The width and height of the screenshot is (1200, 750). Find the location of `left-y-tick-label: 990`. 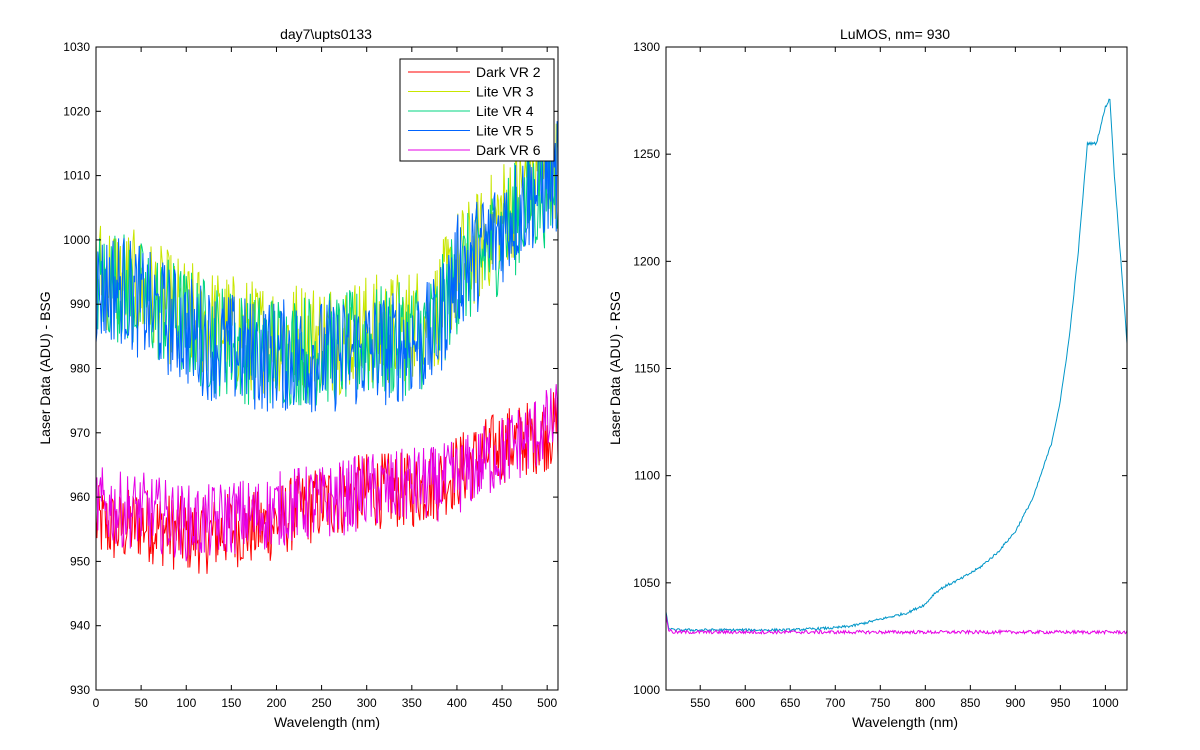

left-y-tick-label: 990 is located at coordinates (80, 304).